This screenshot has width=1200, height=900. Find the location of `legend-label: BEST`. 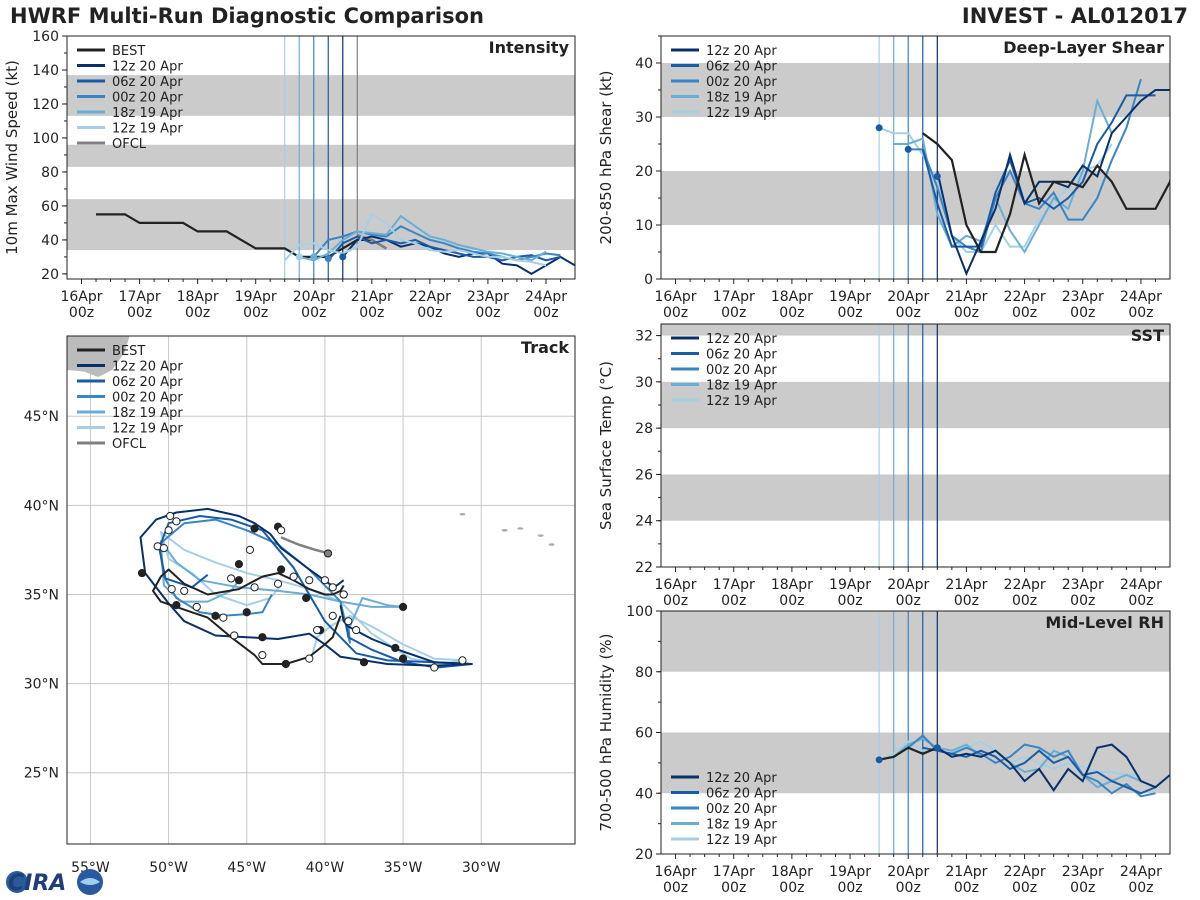

legend-label: BEST is located at coordinates (128, 351).